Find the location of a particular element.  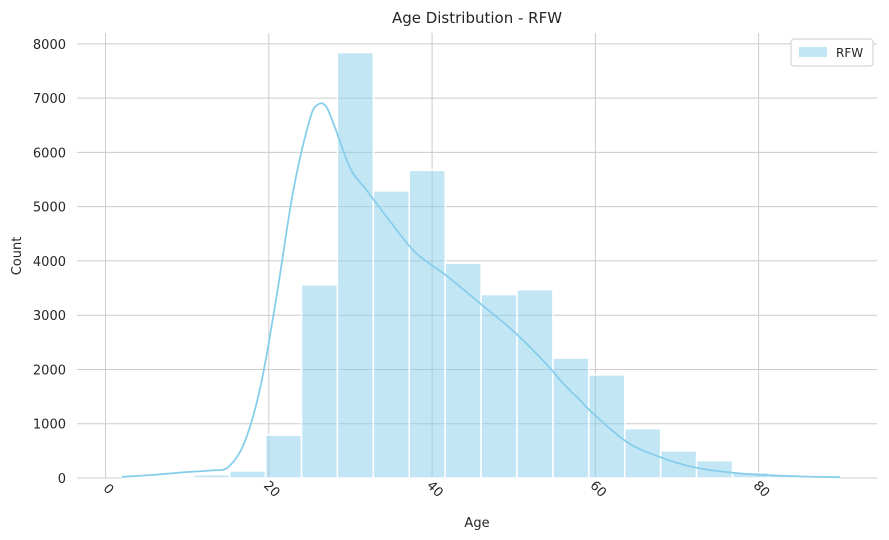

y-tick-label-6: 6000 is located at coordinates (49, 153).